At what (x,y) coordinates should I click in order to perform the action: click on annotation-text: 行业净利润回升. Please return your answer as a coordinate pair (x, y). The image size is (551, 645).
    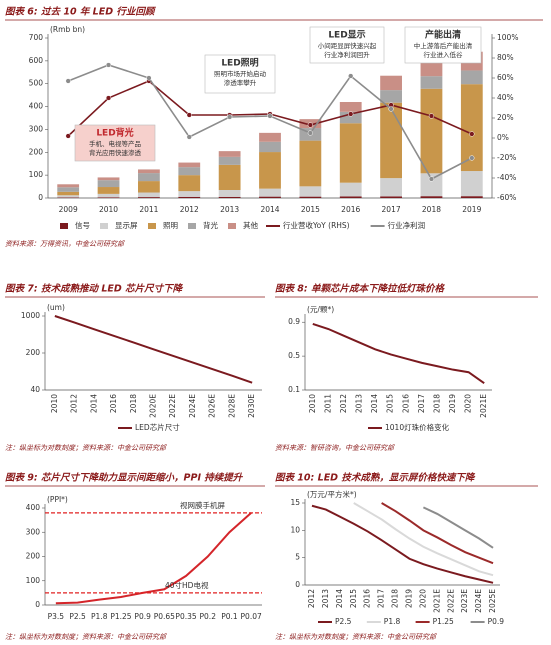
    Looking at the image, I should click on (347, 54).